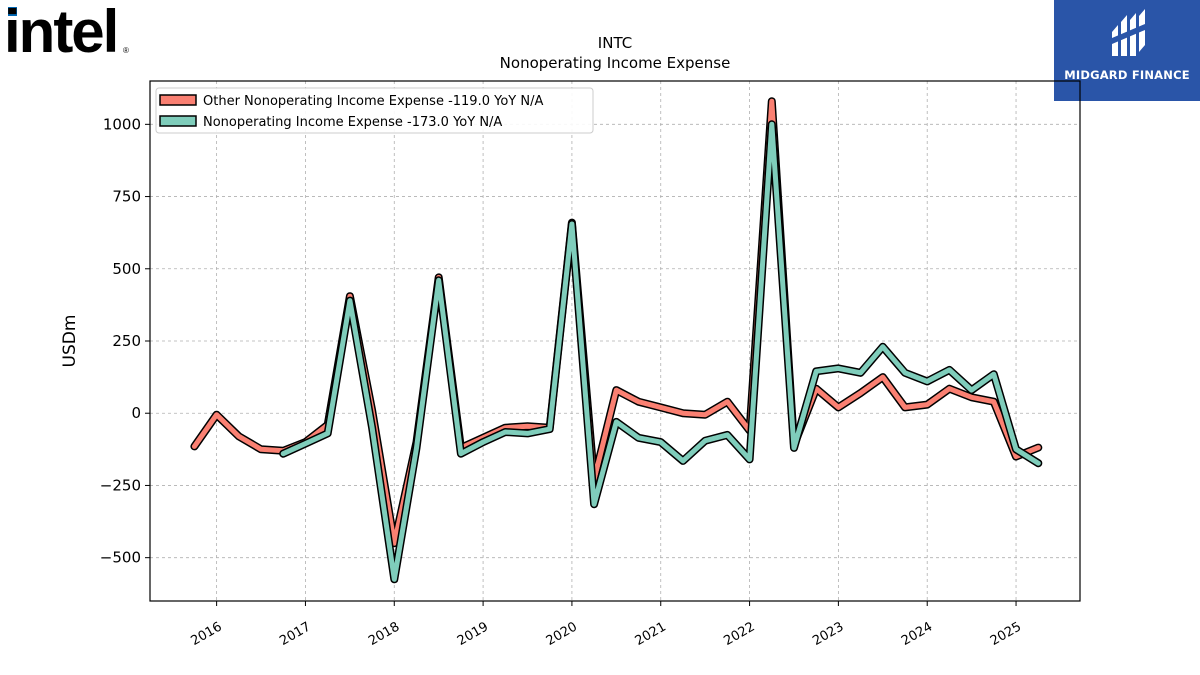 Image resolution: width=1200 pixels, height=675 pixels. I want to click on x-tick-label: 2021, so click(651, 634).